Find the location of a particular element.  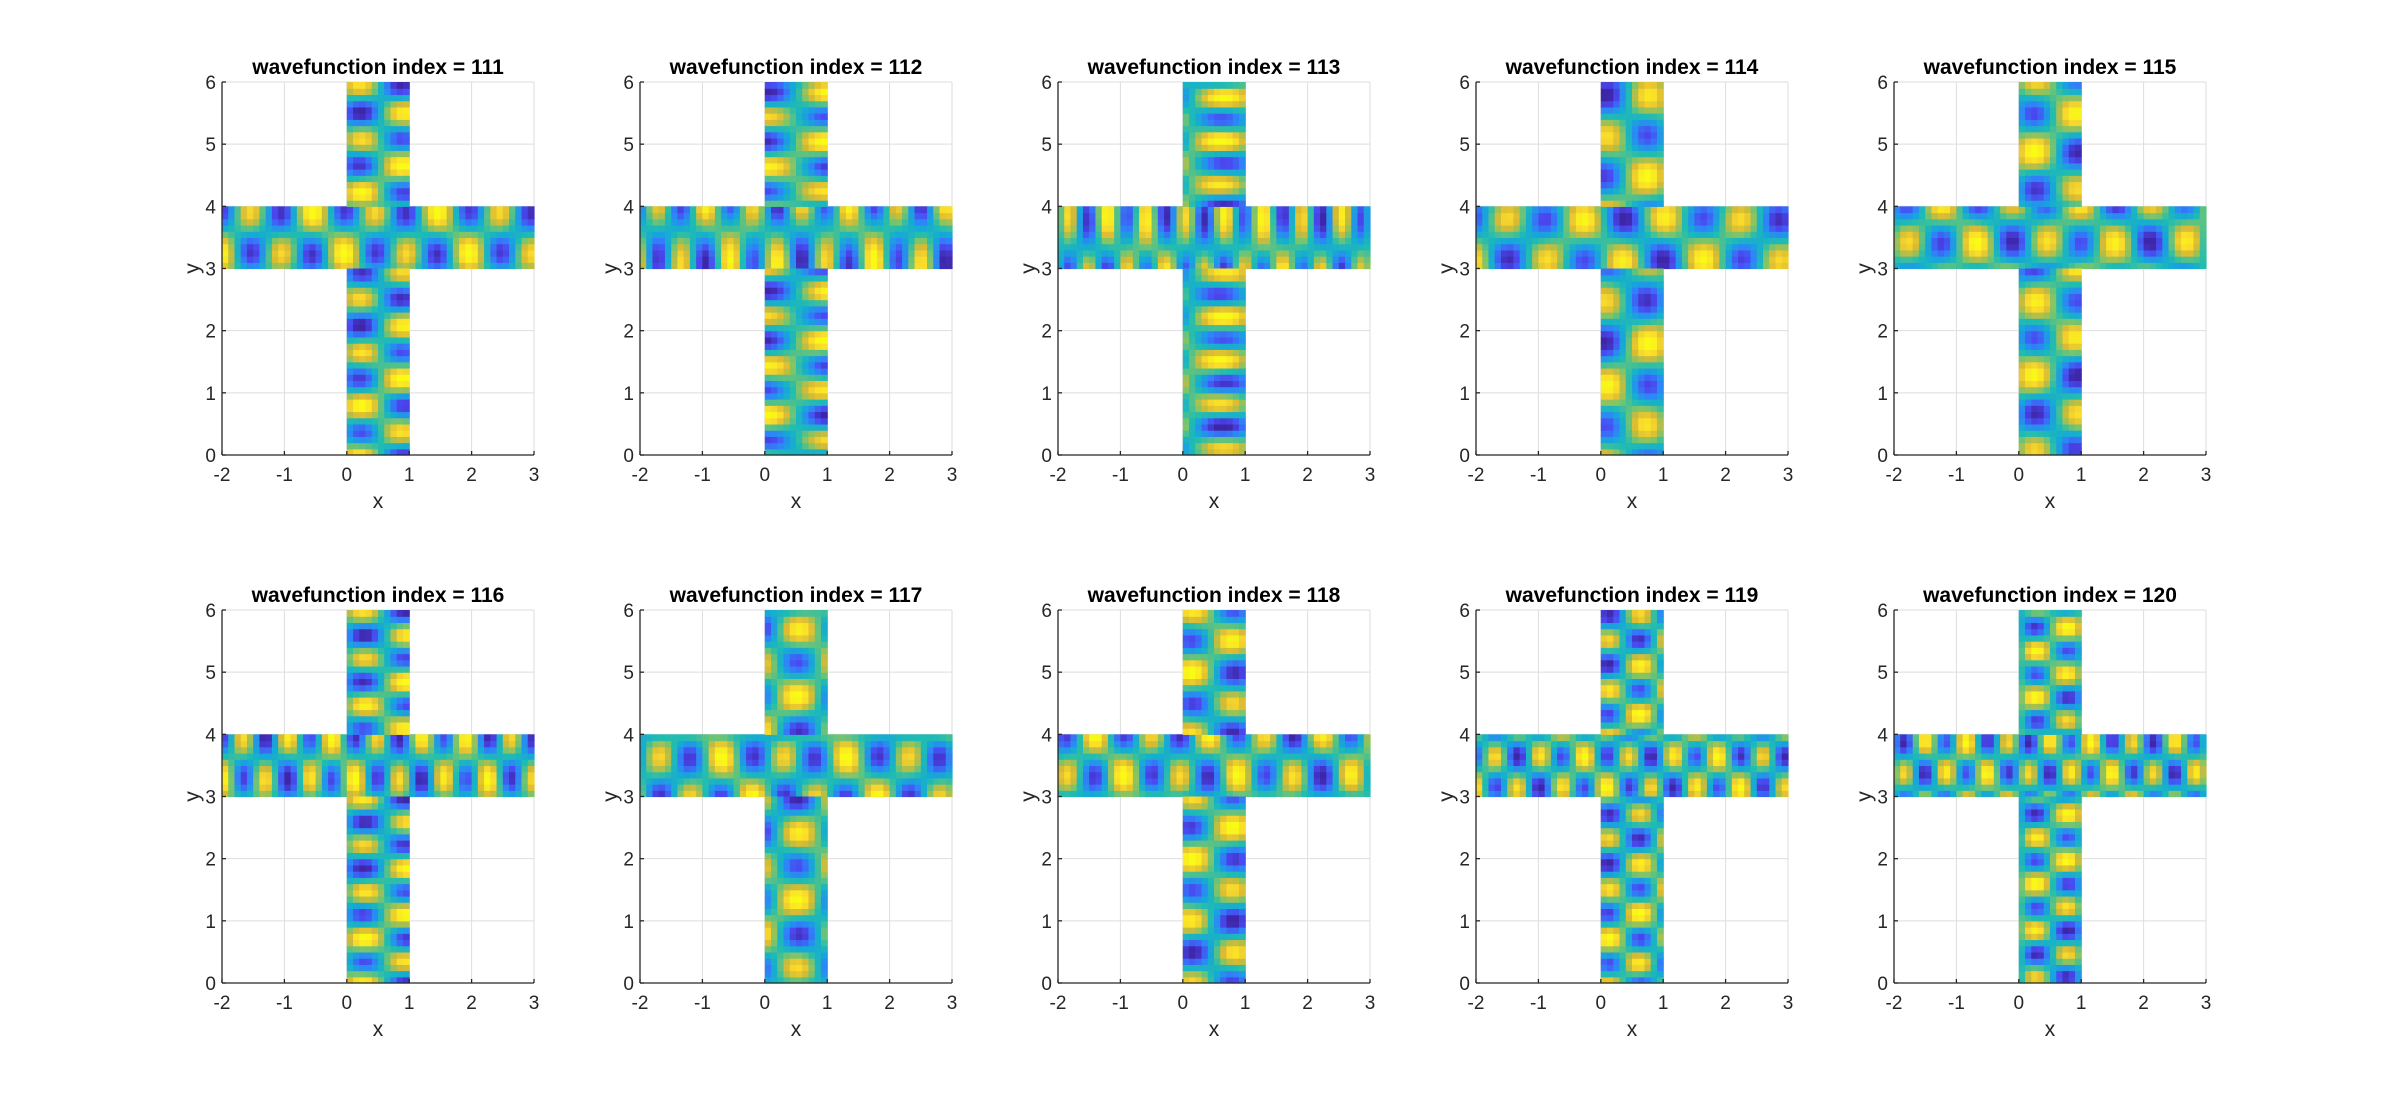

x-tick-label: -1 is located at coordinates (702, 475).